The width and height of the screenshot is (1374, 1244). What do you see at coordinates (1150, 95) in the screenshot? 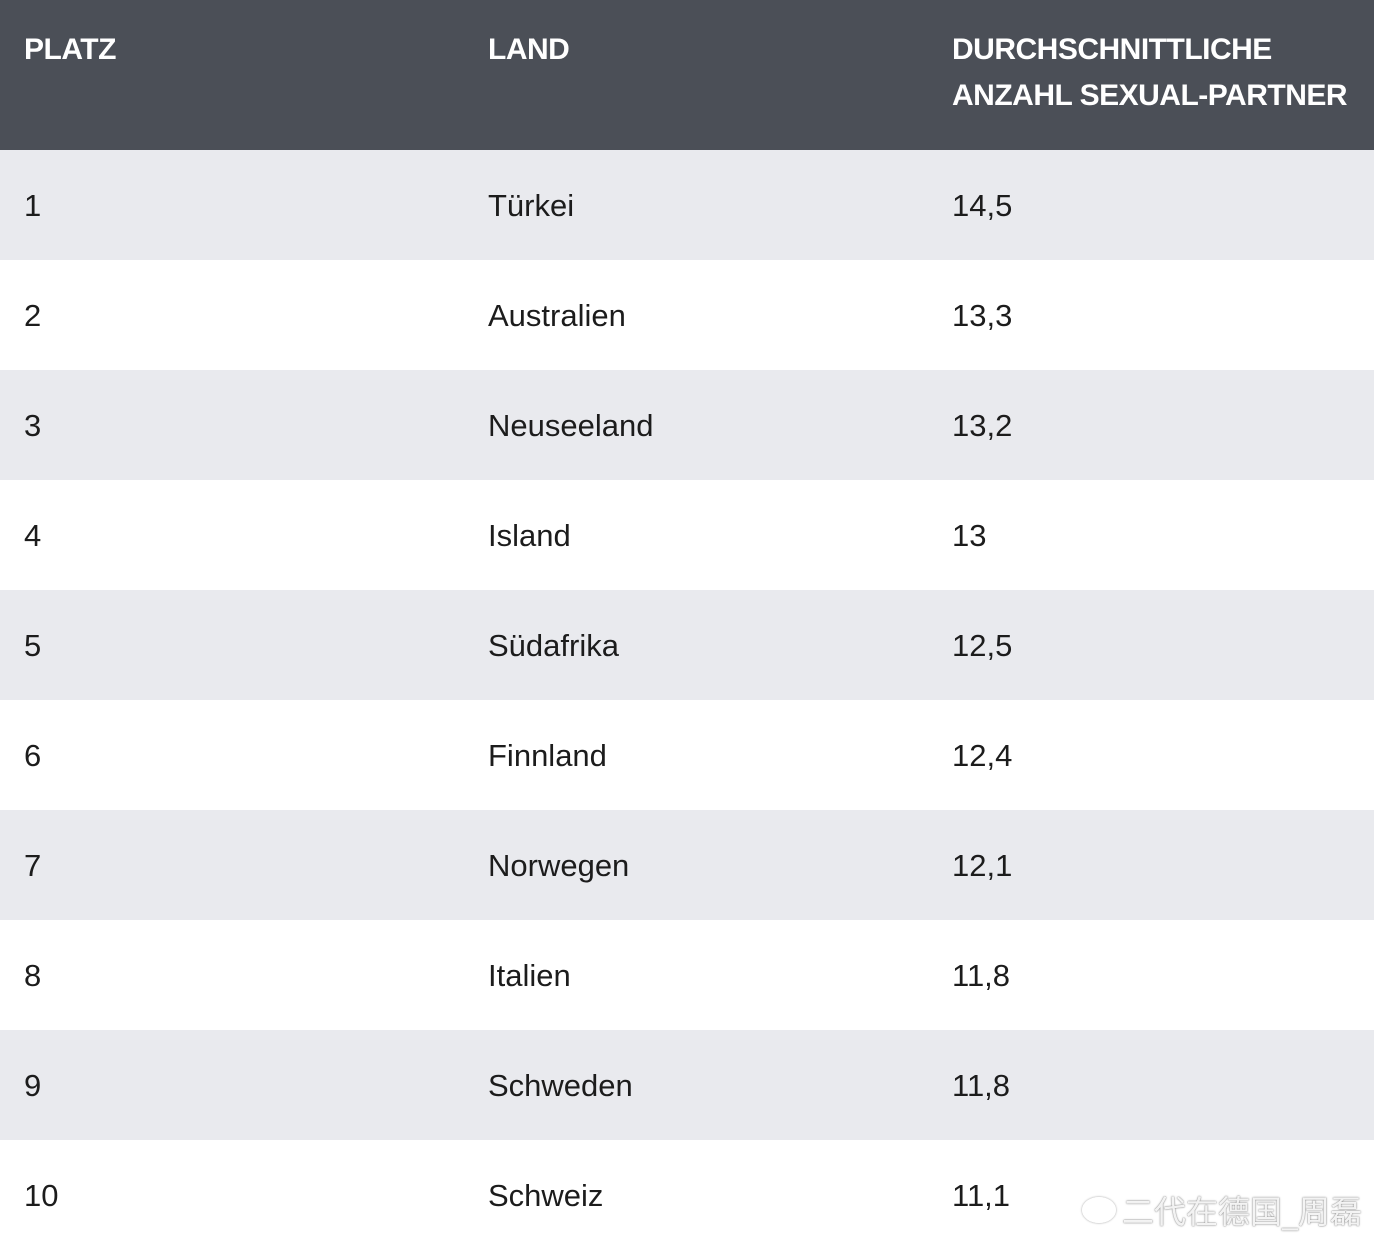
I see `header-value-line2: ANZAHL SEXUAL-PARTNER` at bounding box center [1150, 95].